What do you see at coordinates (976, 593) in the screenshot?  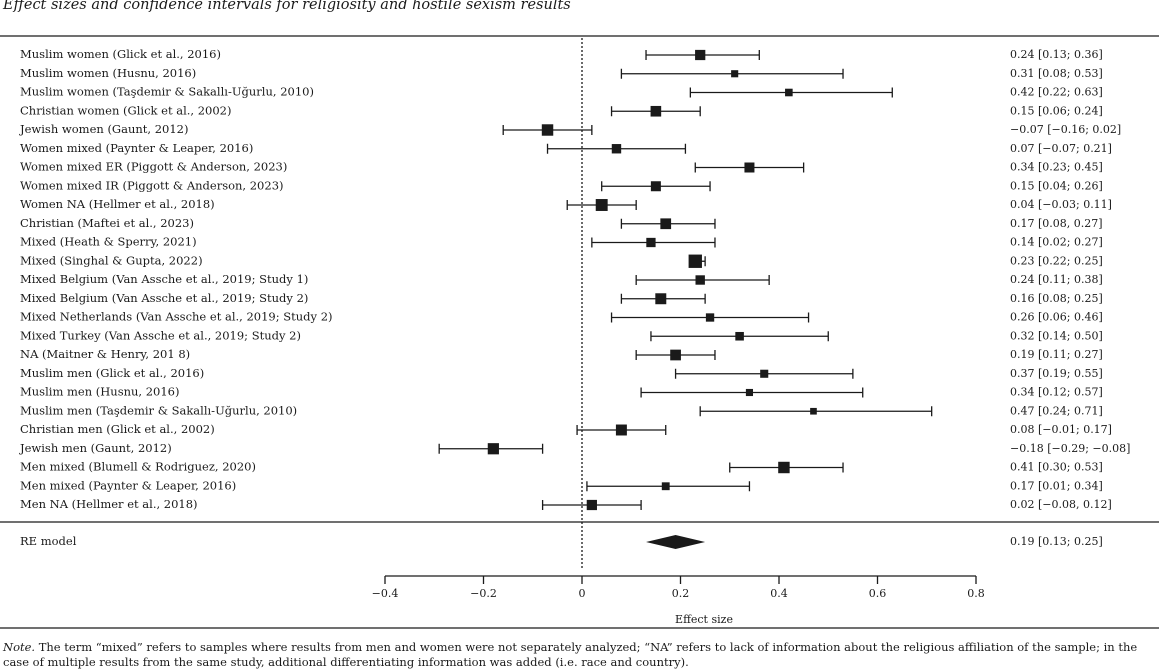 I see `x-tick-label: 0.8` at bounding box center [976, 593].